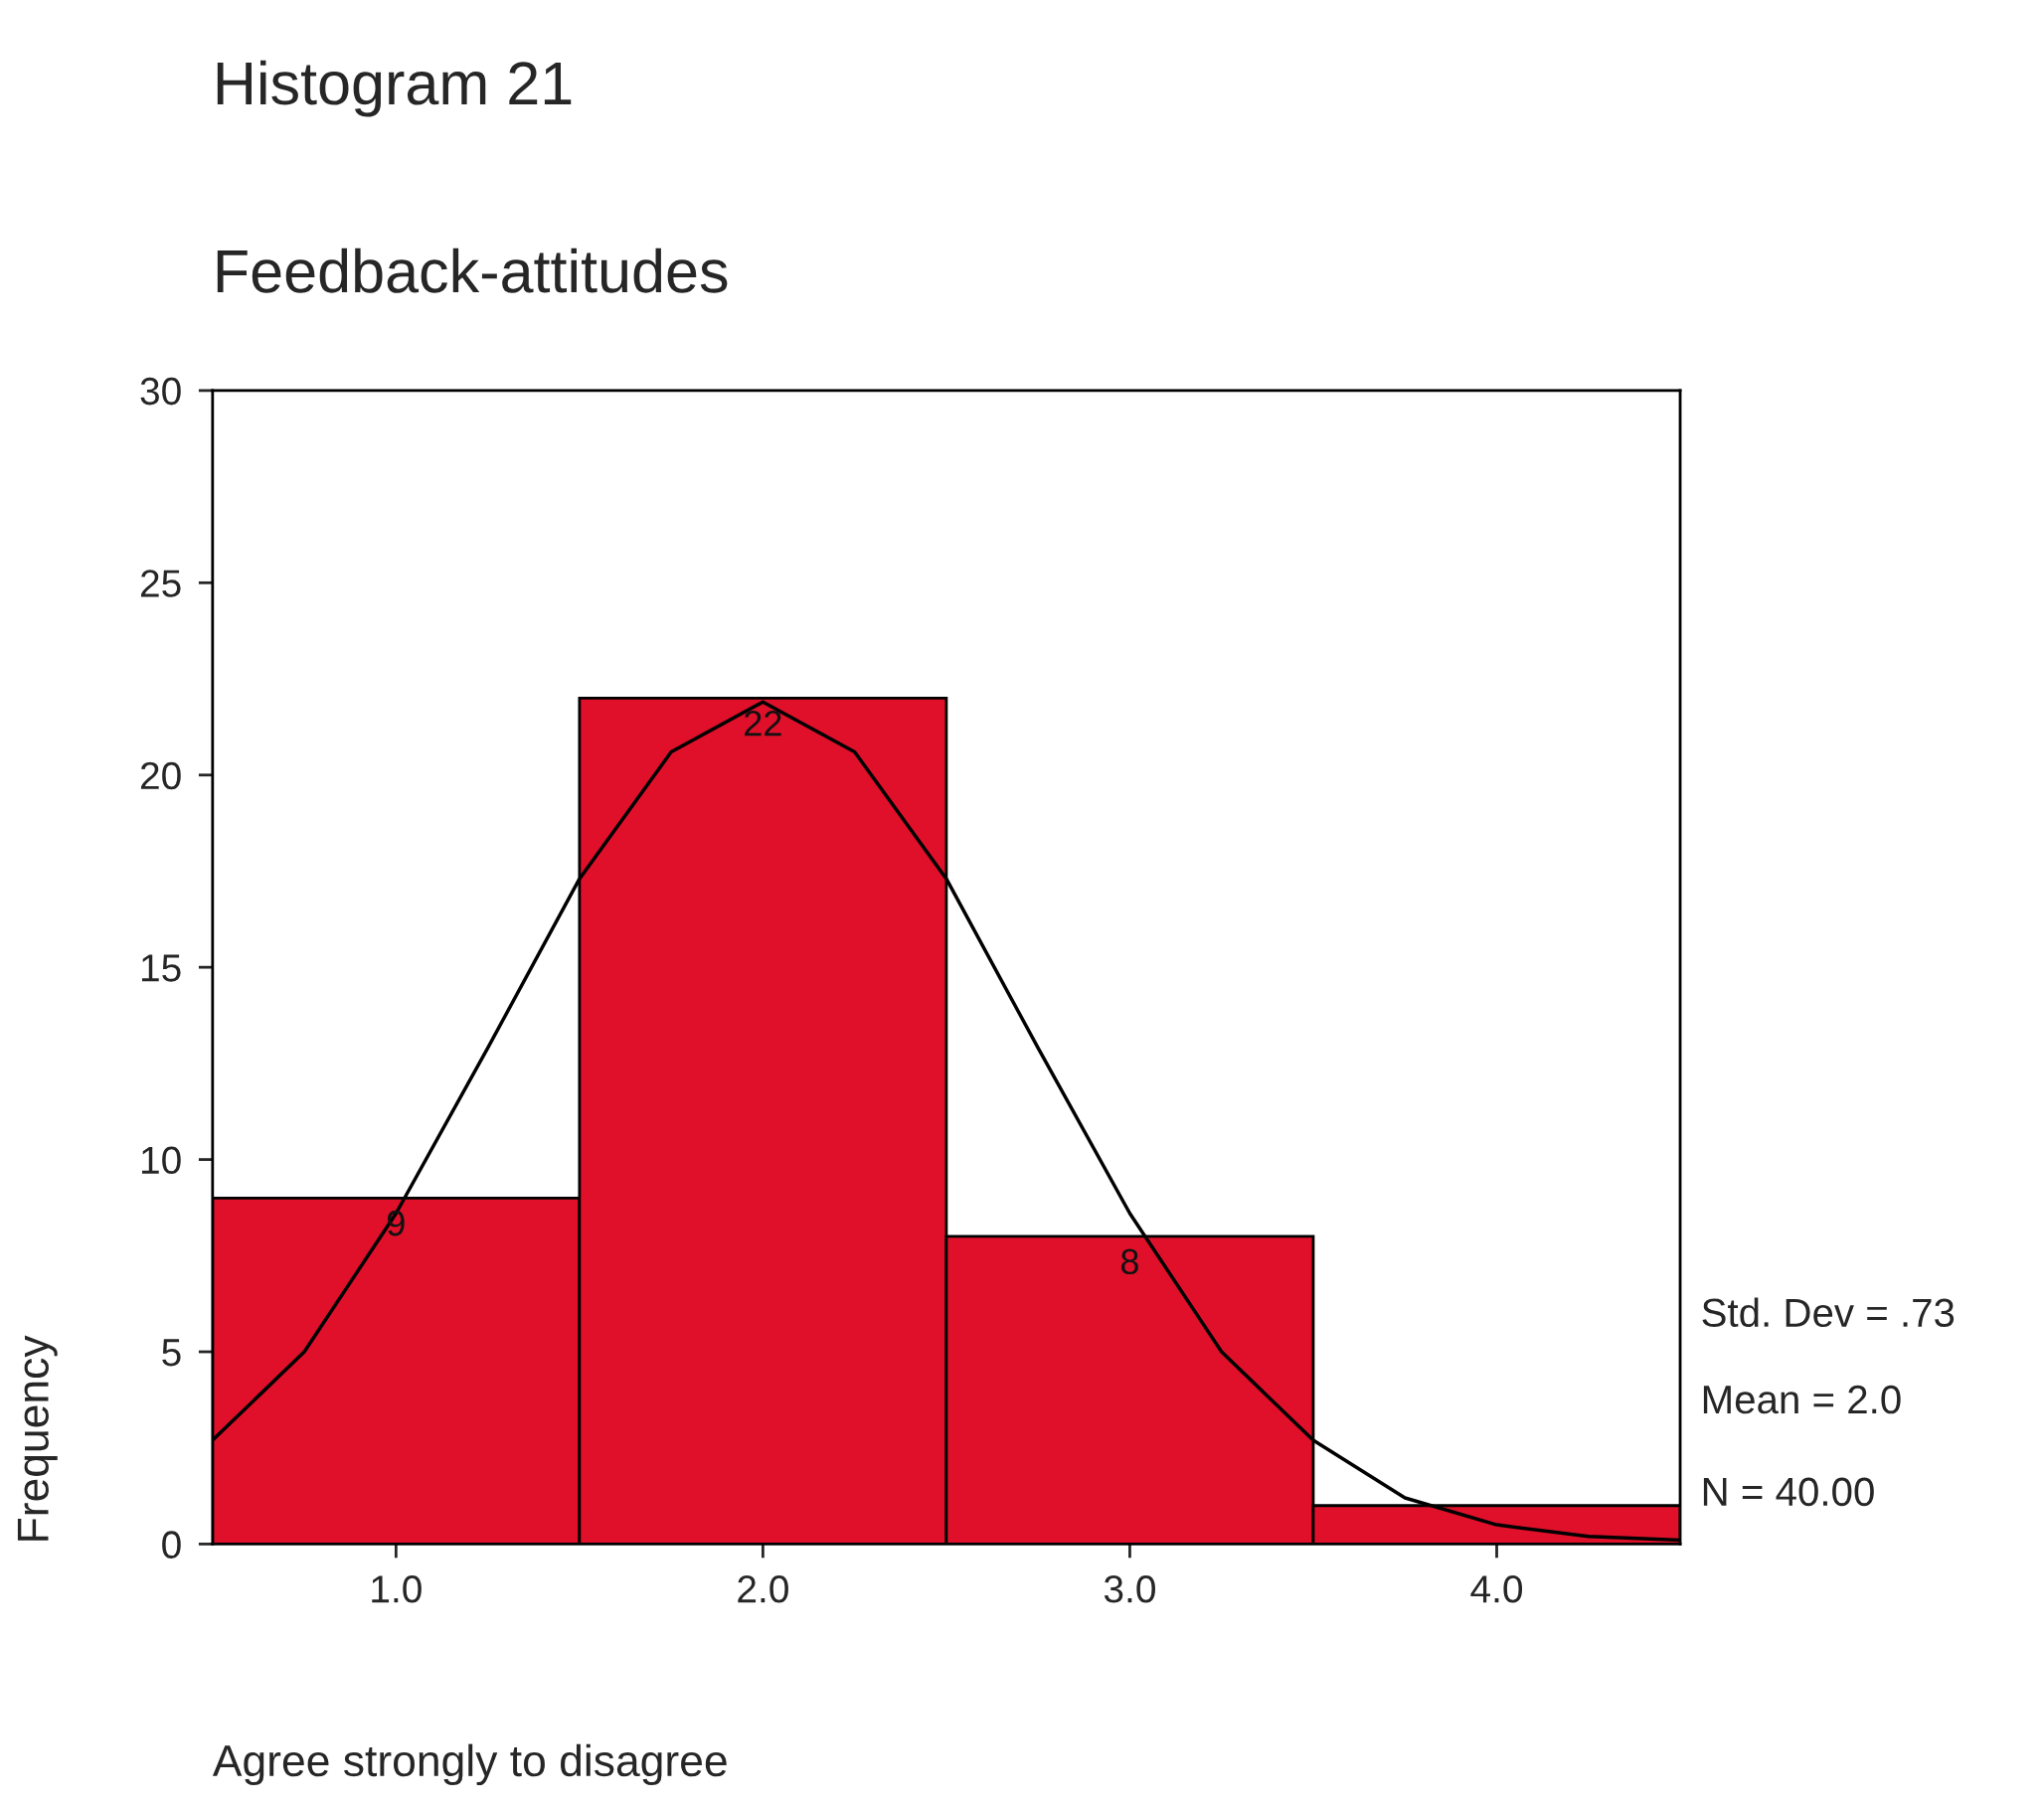 This screenshot has width=2044, height=1808. What do you see at coordinates (172, 1353) in the screenshot?
I see `y-tick-label: 5` at bounding box center [172, 1353].